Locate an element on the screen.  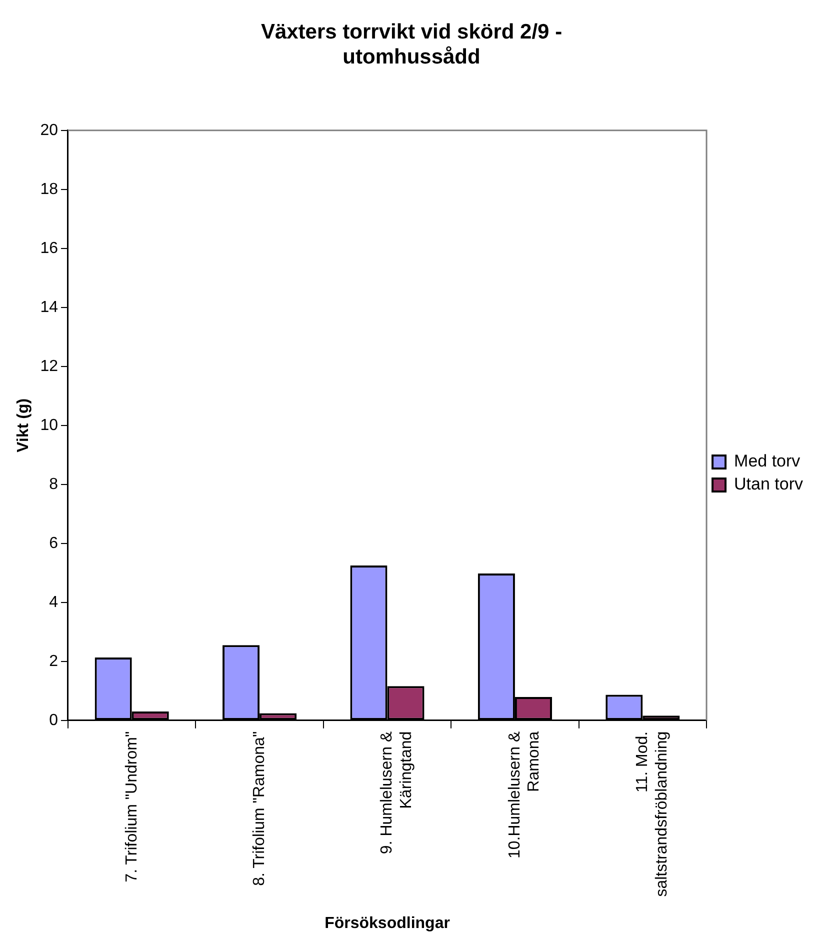
x-tick-label: 8. Trifolium "Ramona" is located at coordinates (259, 808).